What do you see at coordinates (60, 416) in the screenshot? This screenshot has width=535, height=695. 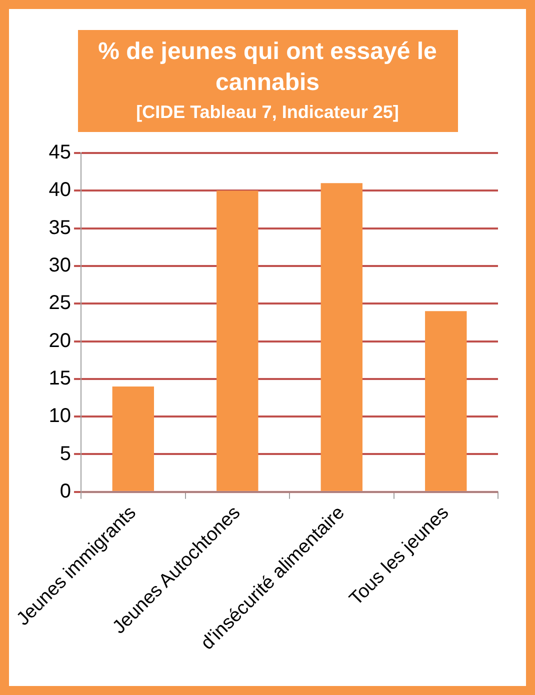 I see `y-tick-label: 10` at bounding box center [60, 416].